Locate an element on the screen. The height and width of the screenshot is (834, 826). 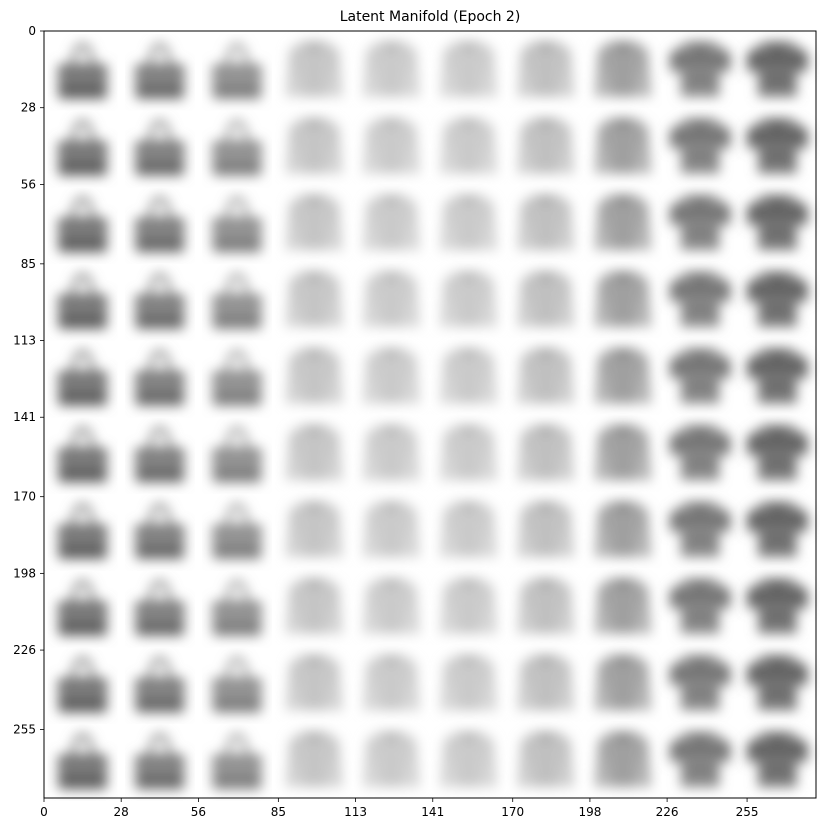
y-axis: 0 28 56 85 113 141 170 198 226 255 is located at coordinates (28, 380).